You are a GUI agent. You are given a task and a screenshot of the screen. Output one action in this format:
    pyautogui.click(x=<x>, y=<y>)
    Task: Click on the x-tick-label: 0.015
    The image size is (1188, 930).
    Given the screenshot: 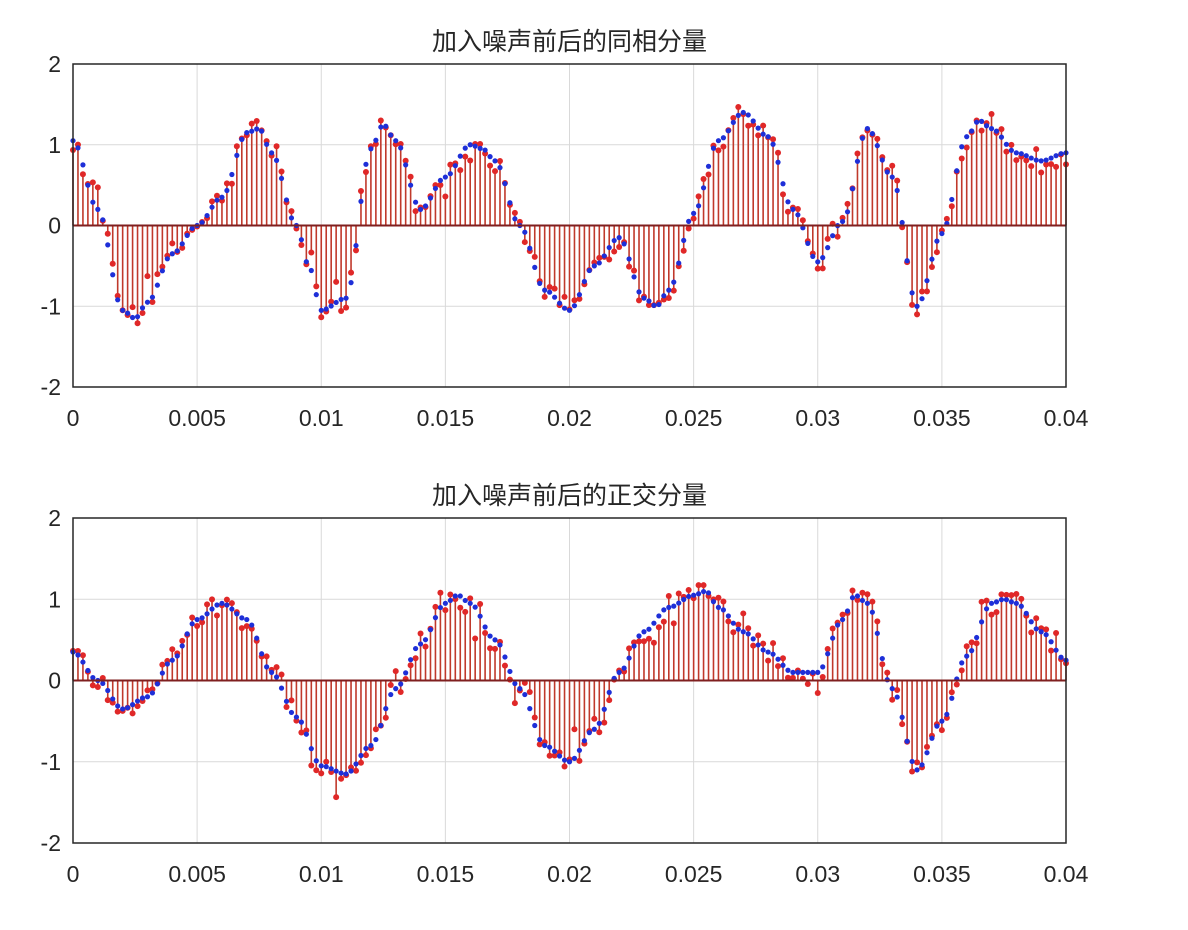 What is the action you would take?
    pyautogui.click(x=446, y=874)
    